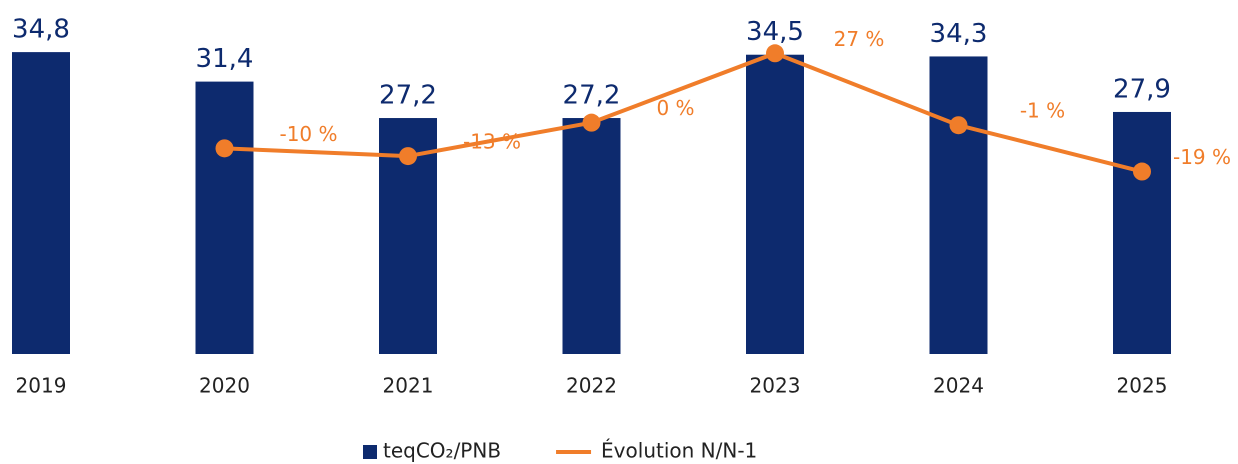 Image resolution: width=1238 pixels, height=464 pixels. Describe the element at coordinates (775, 32) in the screenshot. I see `bar-value-label: 34,5` at that location.